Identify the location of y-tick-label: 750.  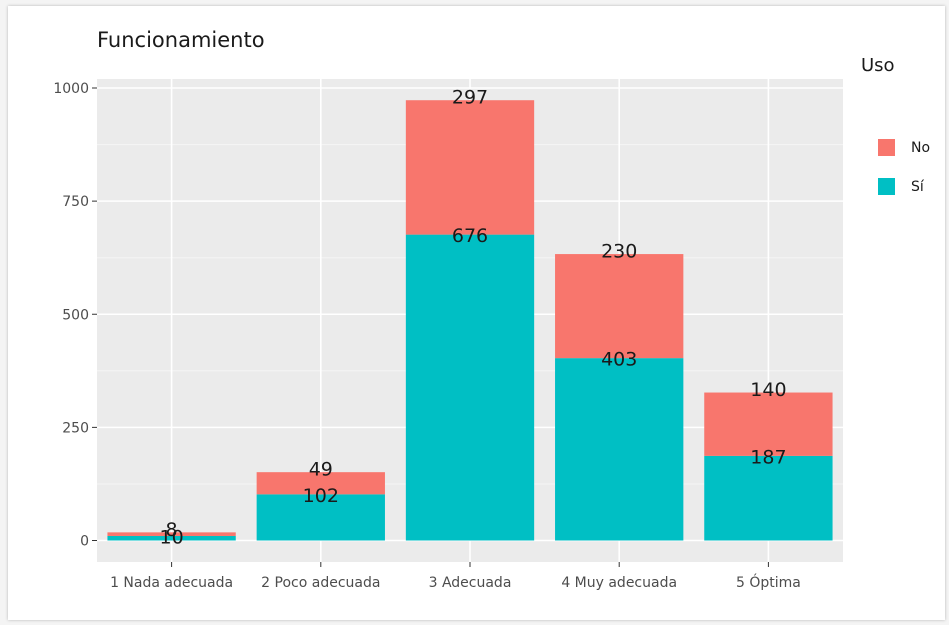
(75, 202).